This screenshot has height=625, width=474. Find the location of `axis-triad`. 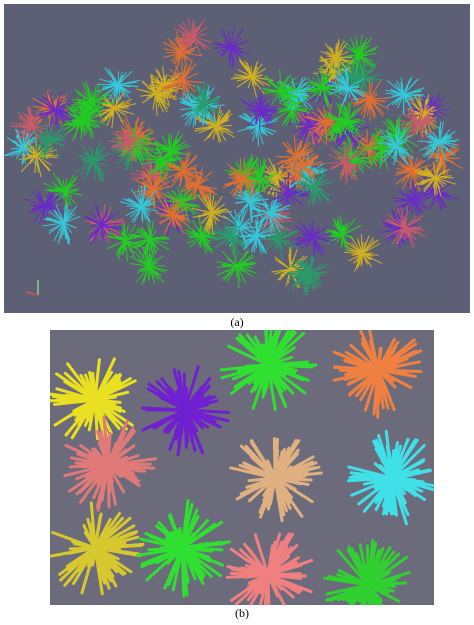

axis-triad is located at coordinates (32, 288).